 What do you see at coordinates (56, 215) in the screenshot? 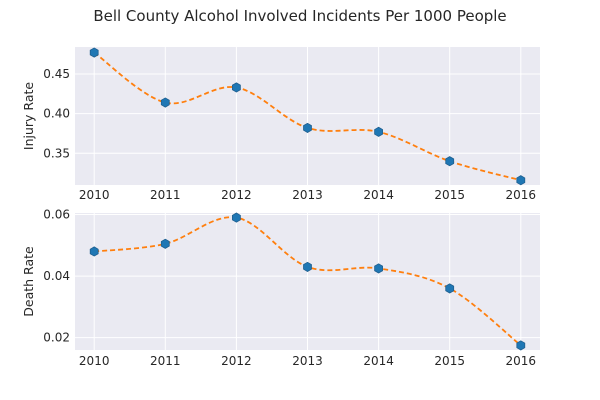
I see `y-tick-label: 0.06` at bounding box center [56, 215].